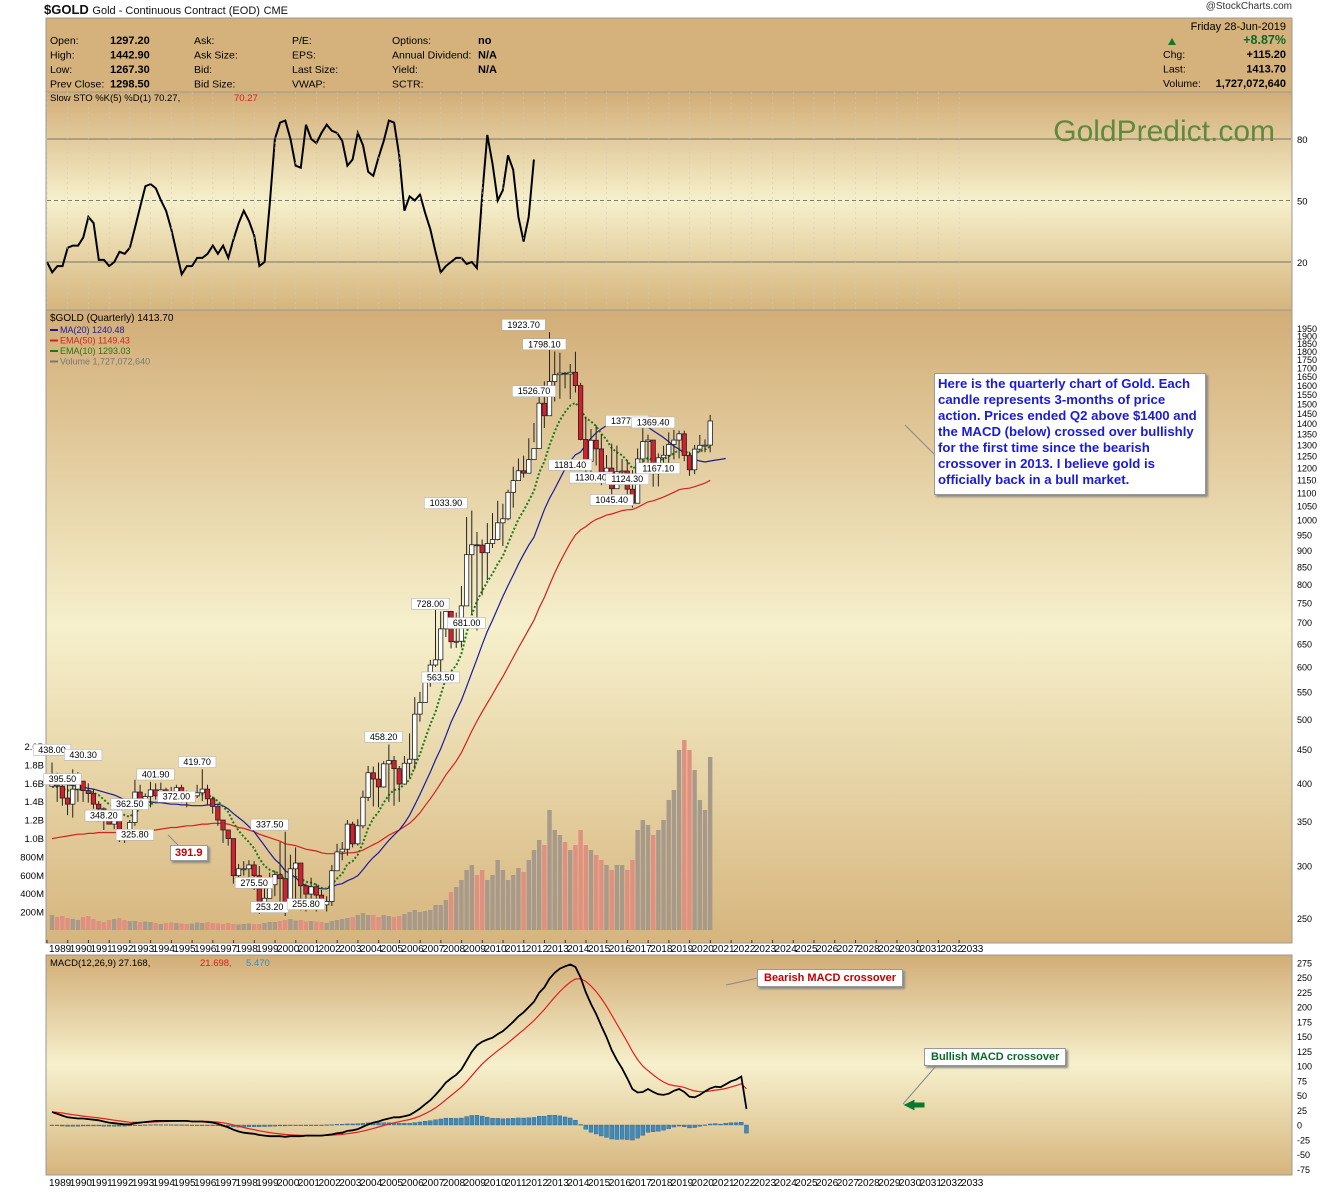 The height and width of the screenshot is (1192, 1340). What do you see at coordinates (1307, 457) in the screenshot?
I see `price-tick-label: 1250` at bounding box center [1307, 457].